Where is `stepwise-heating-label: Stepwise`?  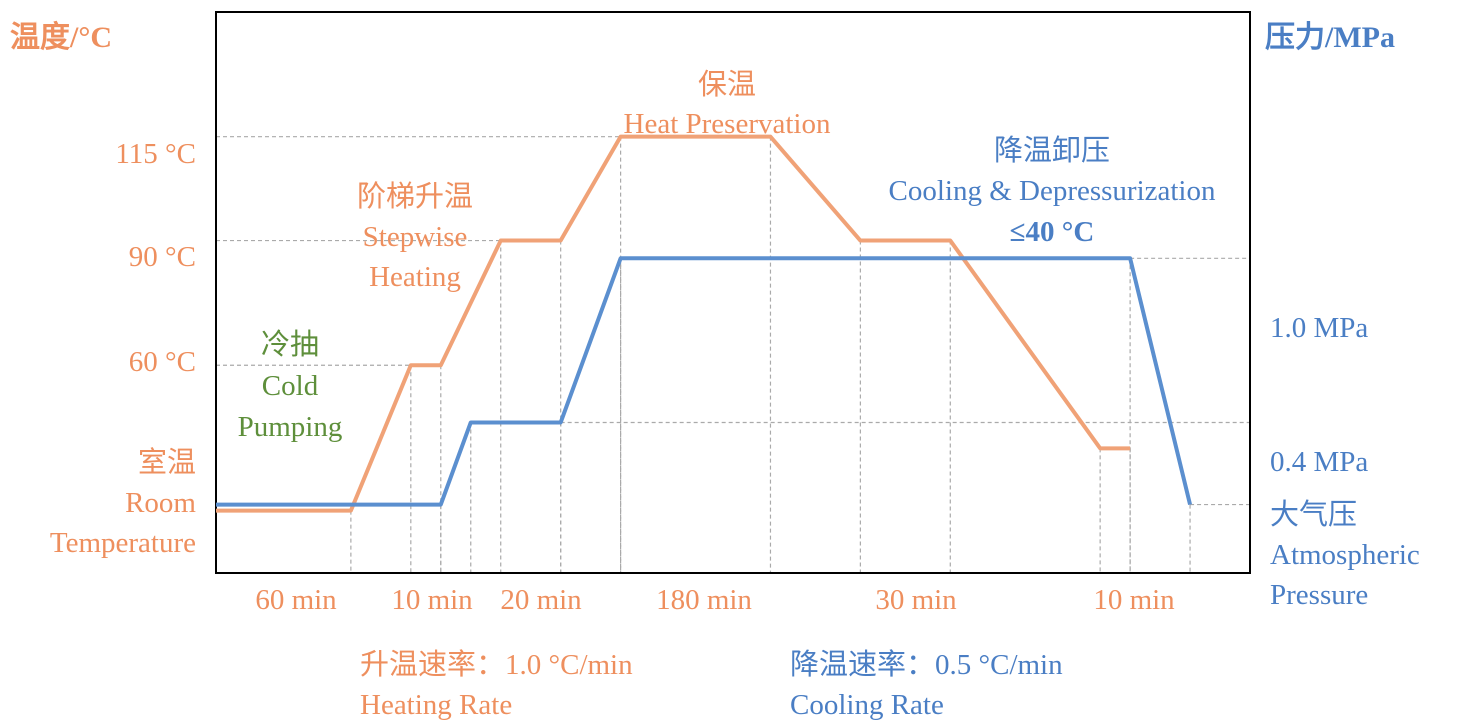 stepwise-heating-label: Stepwise is located at coordinates (415, 237).